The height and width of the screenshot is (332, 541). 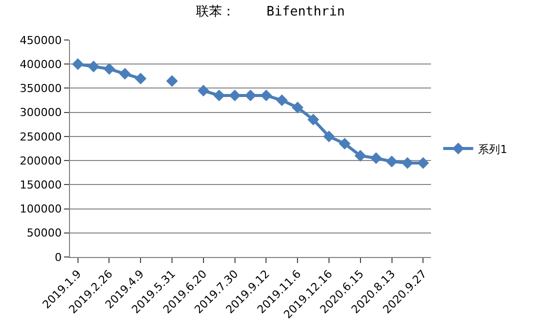 I want to click on y-tick-label: 200000, so click(x=41, y=161).